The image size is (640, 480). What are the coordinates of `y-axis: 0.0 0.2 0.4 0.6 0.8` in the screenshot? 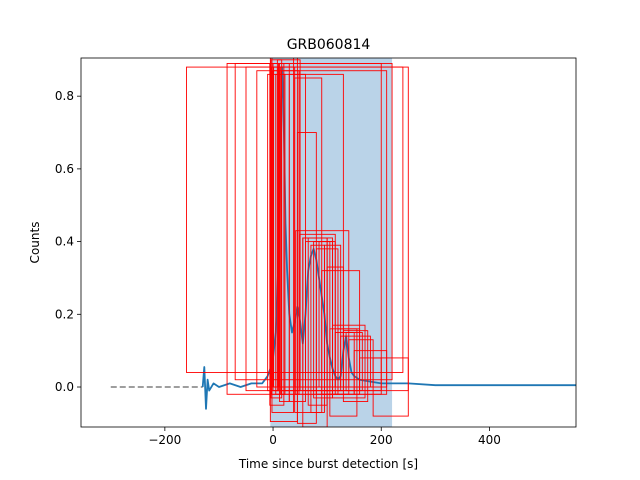 It's located at (68, 241).